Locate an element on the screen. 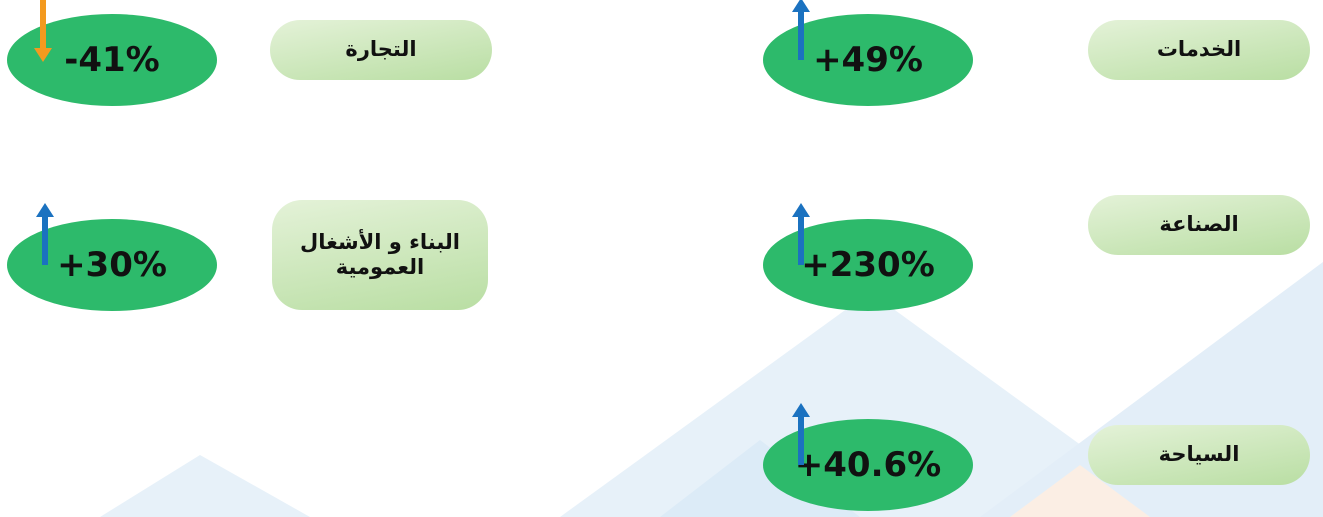  category-label: الصناعة is located at coordinates (1199, 225).